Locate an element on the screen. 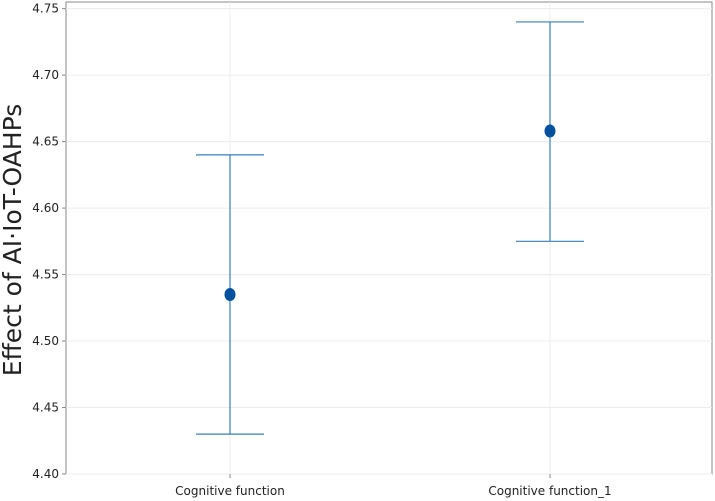 This screenshot has width=715, height=501. y-axis: 4.40 4.45 4.50 4.55 4.60 4.65 4.70 4.75 is located at coordinates (49, 241).